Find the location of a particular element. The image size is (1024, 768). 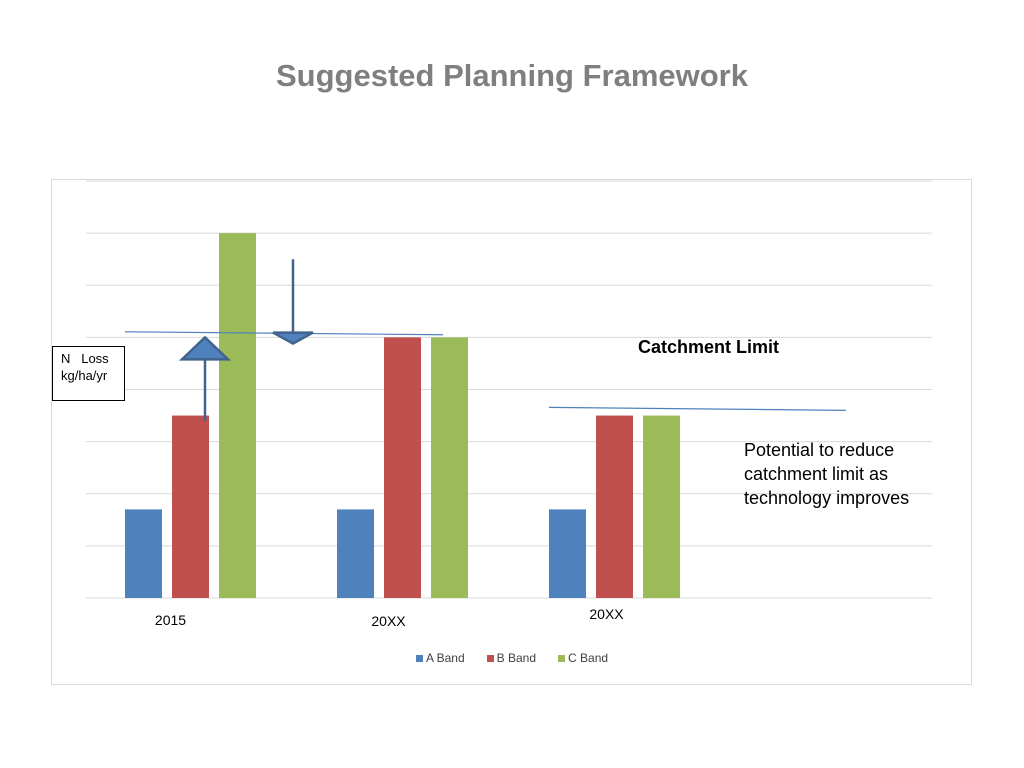

x-tick-label: 2015 is located at coordinates (170, 620).